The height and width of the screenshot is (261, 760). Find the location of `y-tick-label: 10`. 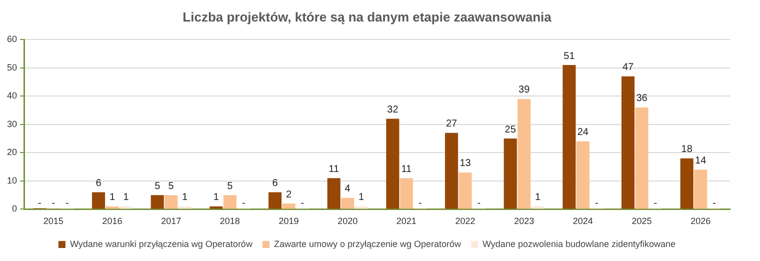

y-tick-label: 10 is located at coordinates (12, 180).